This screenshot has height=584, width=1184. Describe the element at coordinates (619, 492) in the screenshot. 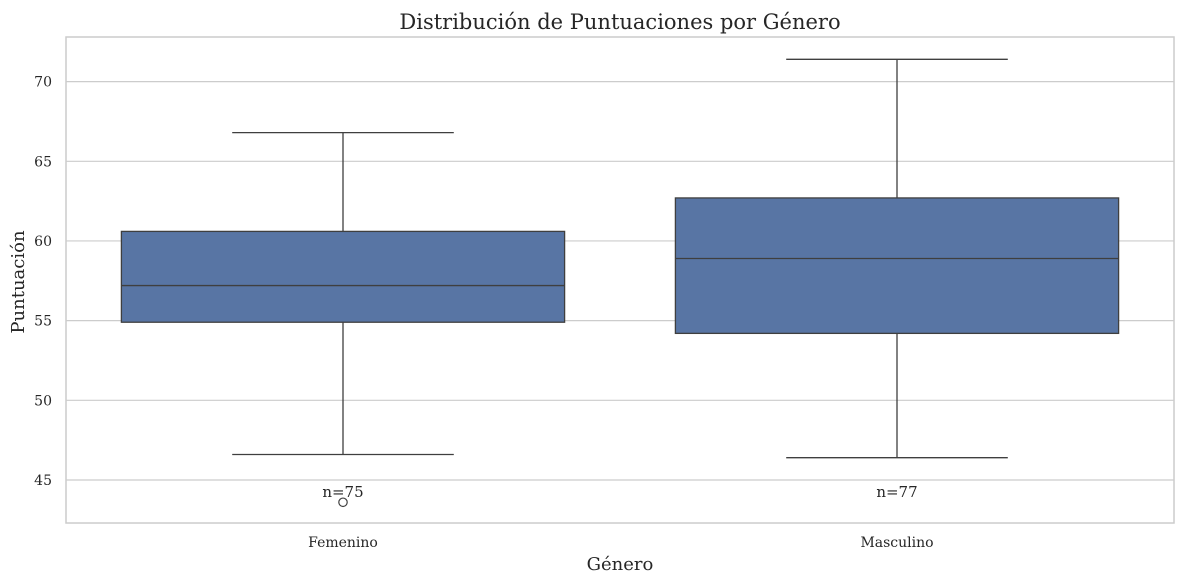

I see `annotations: n=75 n=77` at that location.